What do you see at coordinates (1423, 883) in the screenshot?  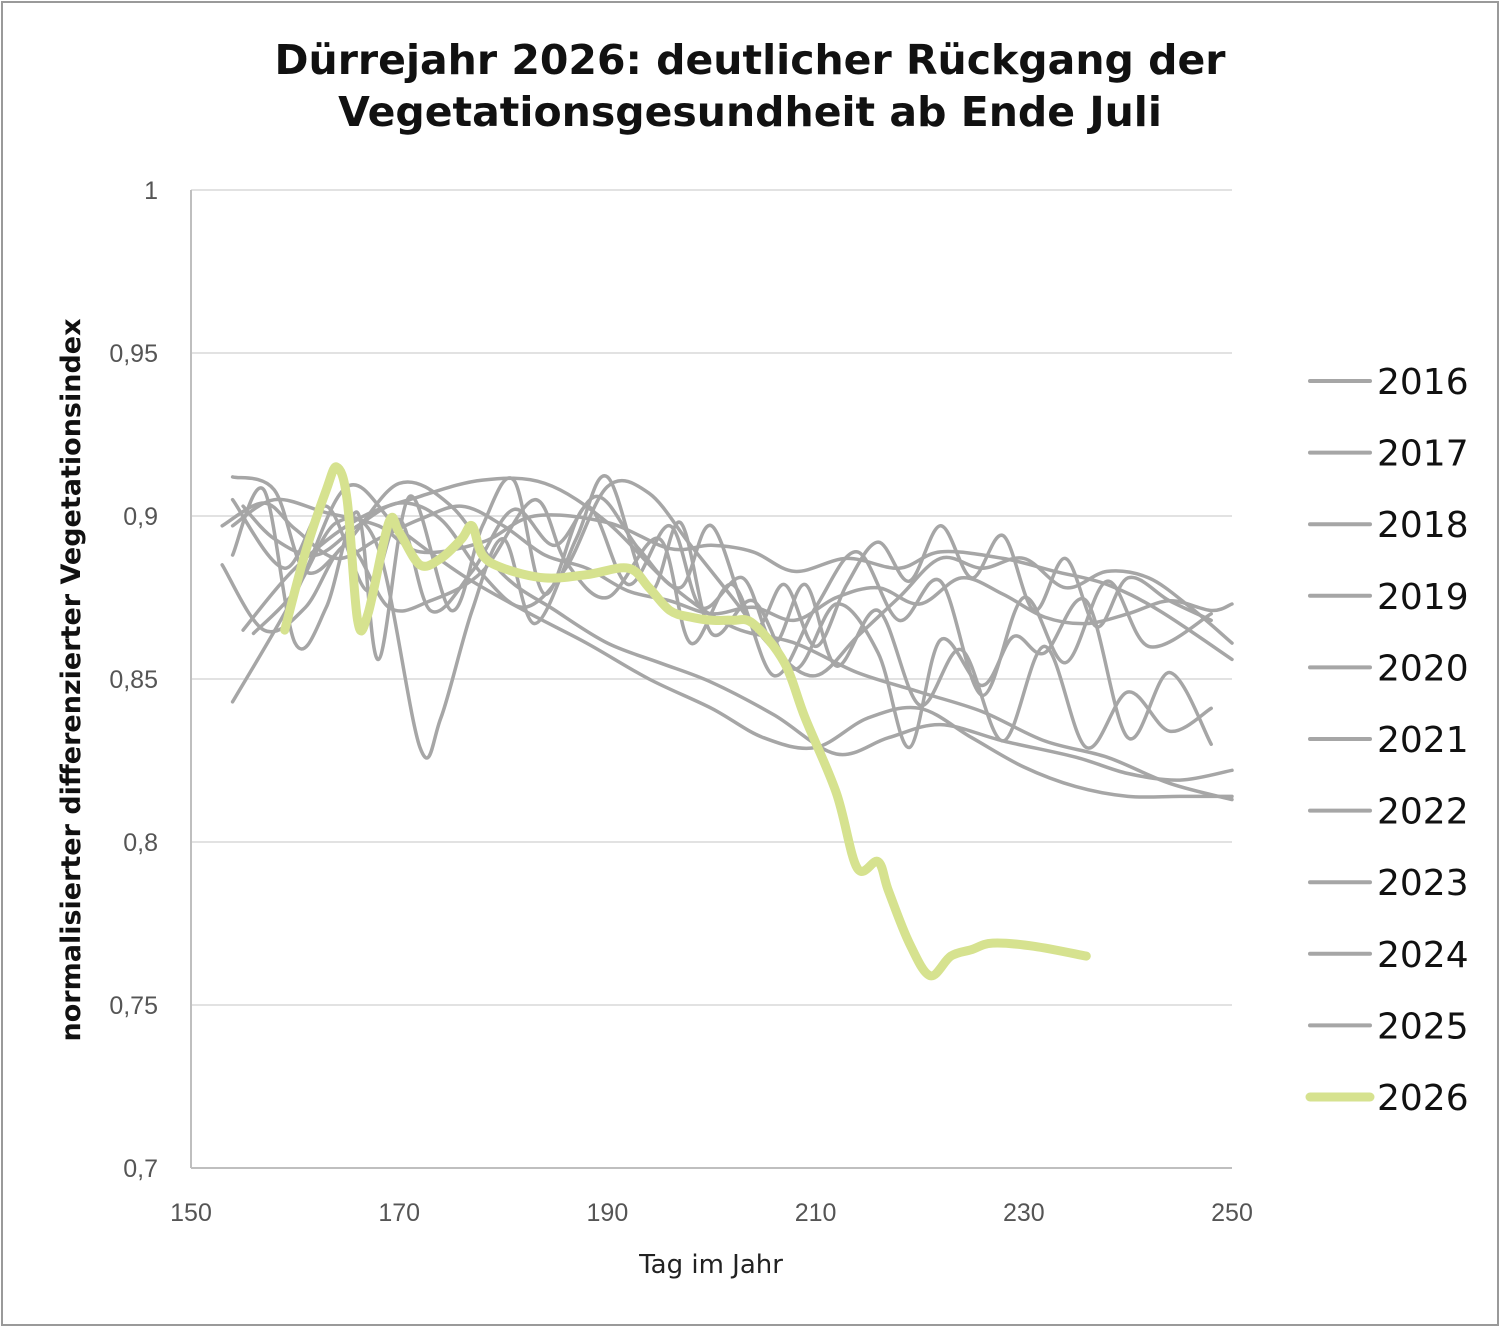 I see `legend-label-2023: 2023` at bounding box center [1423, 883].